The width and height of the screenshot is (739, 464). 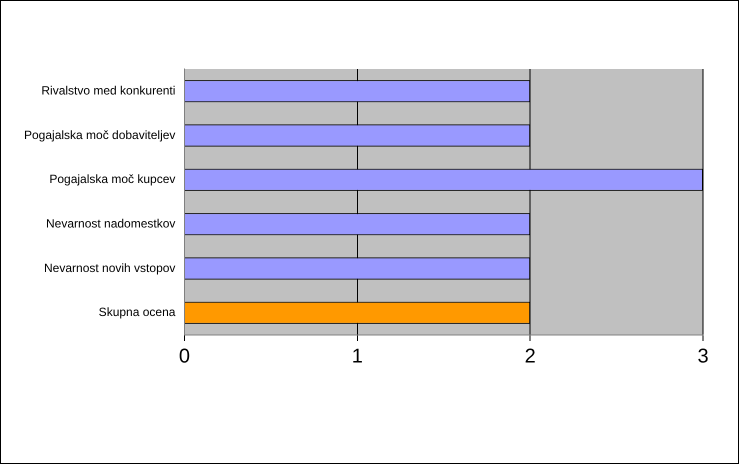 What do you see at coordinates (112, 179) in the screenshot?
I see `y-tick-label: Pogajalska moč kupcev` at bounding box center [112, 179].